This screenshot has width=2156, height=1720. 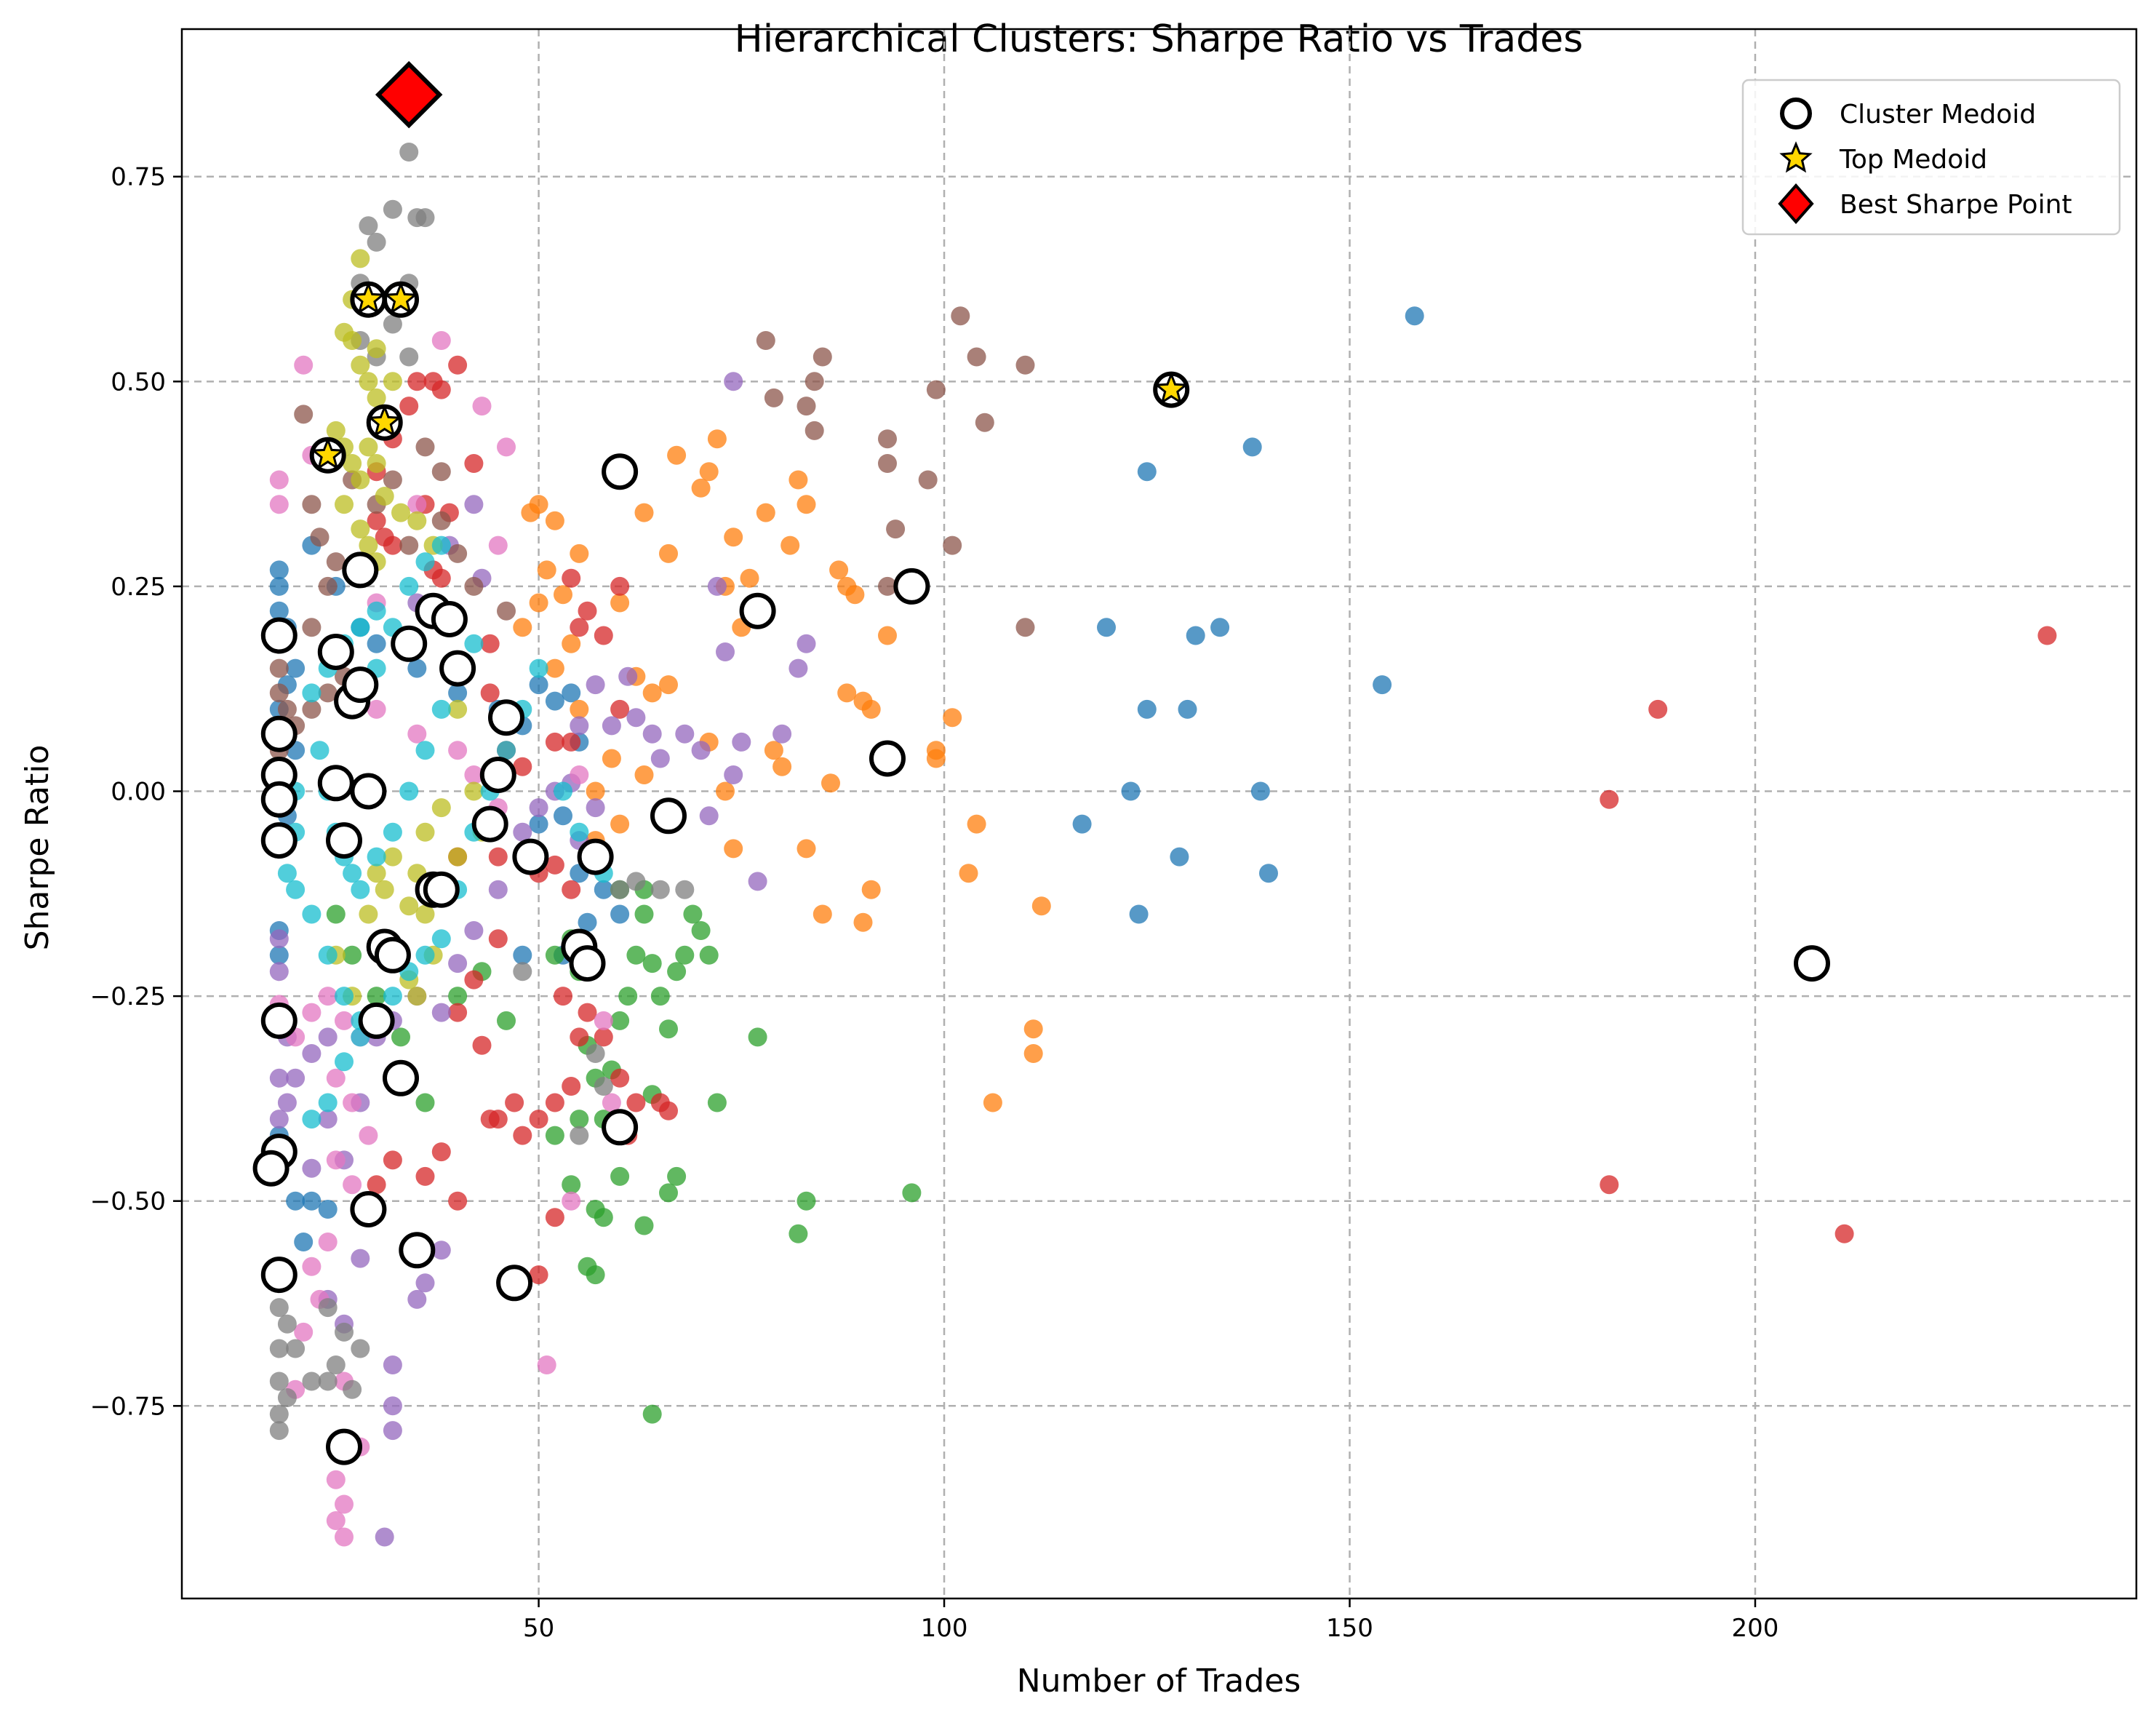 I want to click on legend-entry-medoid: Cluster Medoid, so click(x=1938, y=115).